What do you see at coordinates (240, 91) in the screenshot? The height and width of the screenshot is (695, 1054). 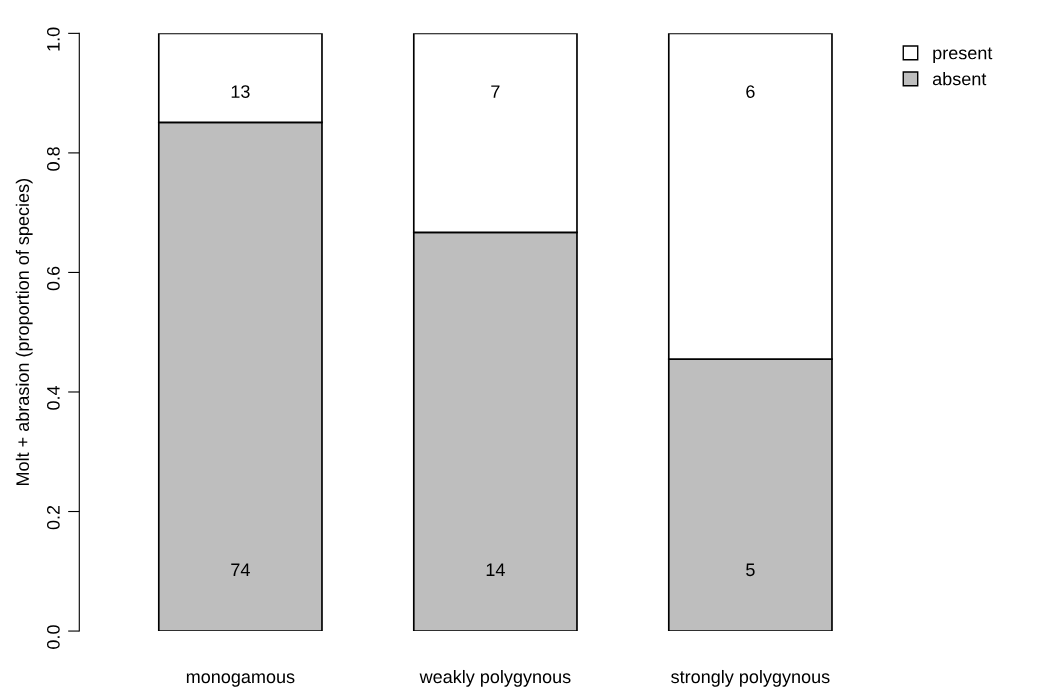 I see `annotation: 13` at bounding box center [240, 91].